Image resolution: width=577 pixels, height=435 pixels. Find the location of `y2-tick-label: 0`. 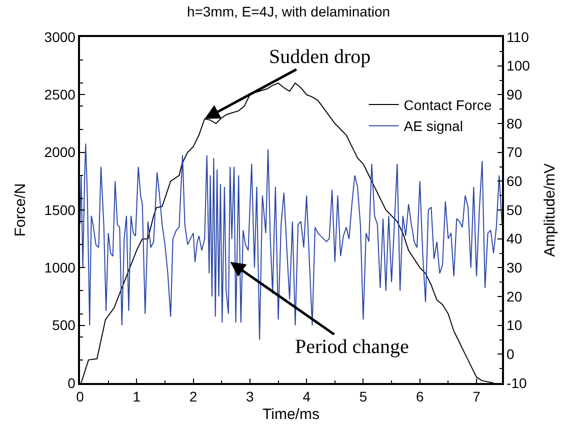

y2-tick-label: 0 is located at coordinates (510, 354).